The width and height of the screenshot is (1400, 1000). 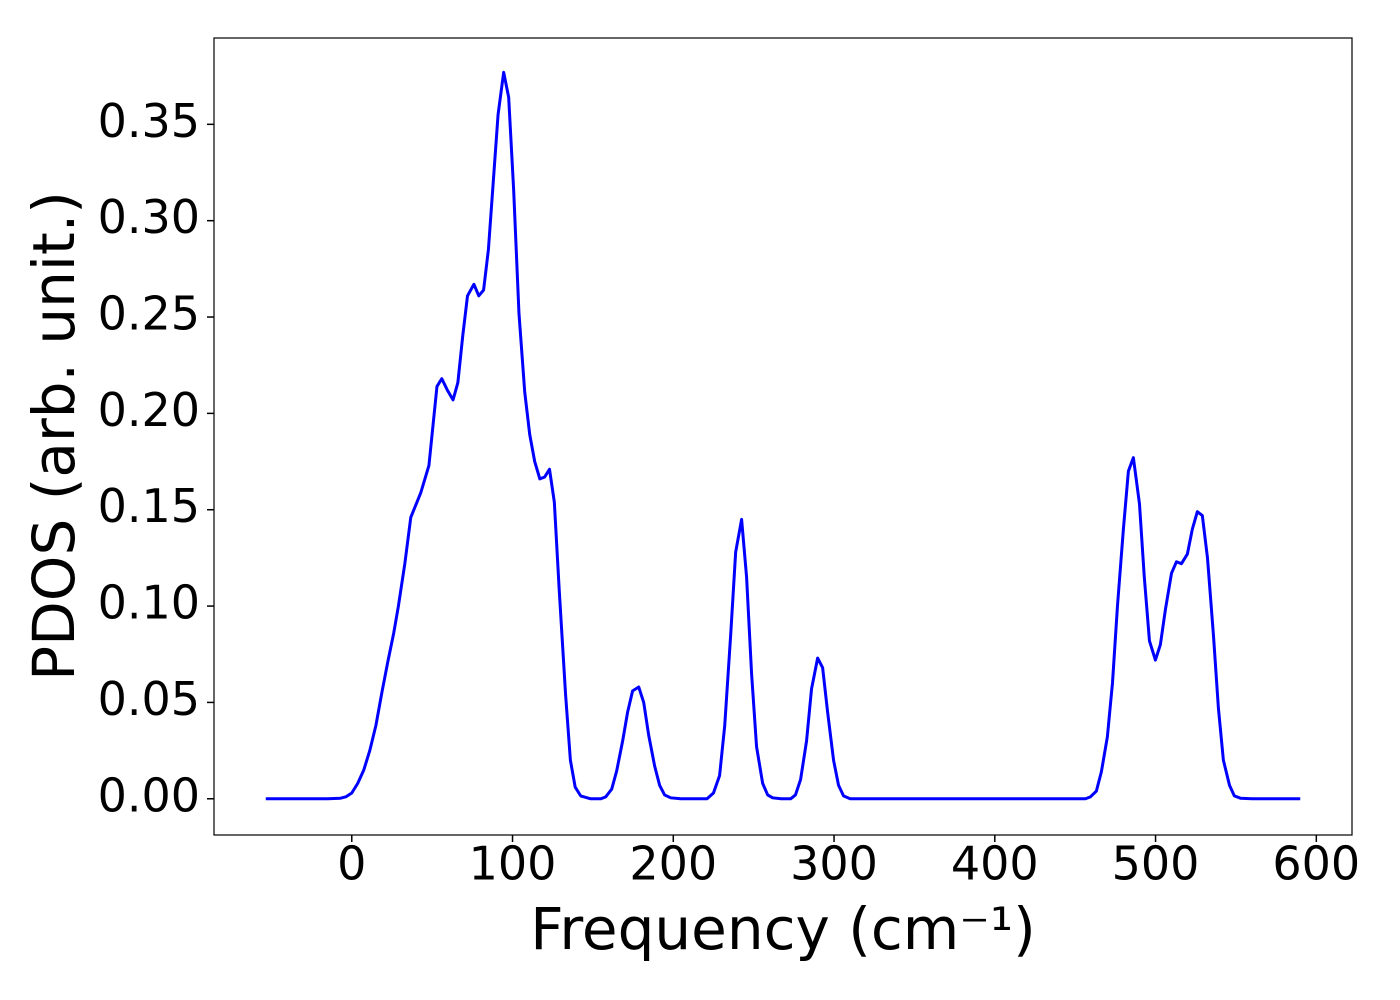 I want to click on x-tick-label: 0, so click(x=351, y=864).